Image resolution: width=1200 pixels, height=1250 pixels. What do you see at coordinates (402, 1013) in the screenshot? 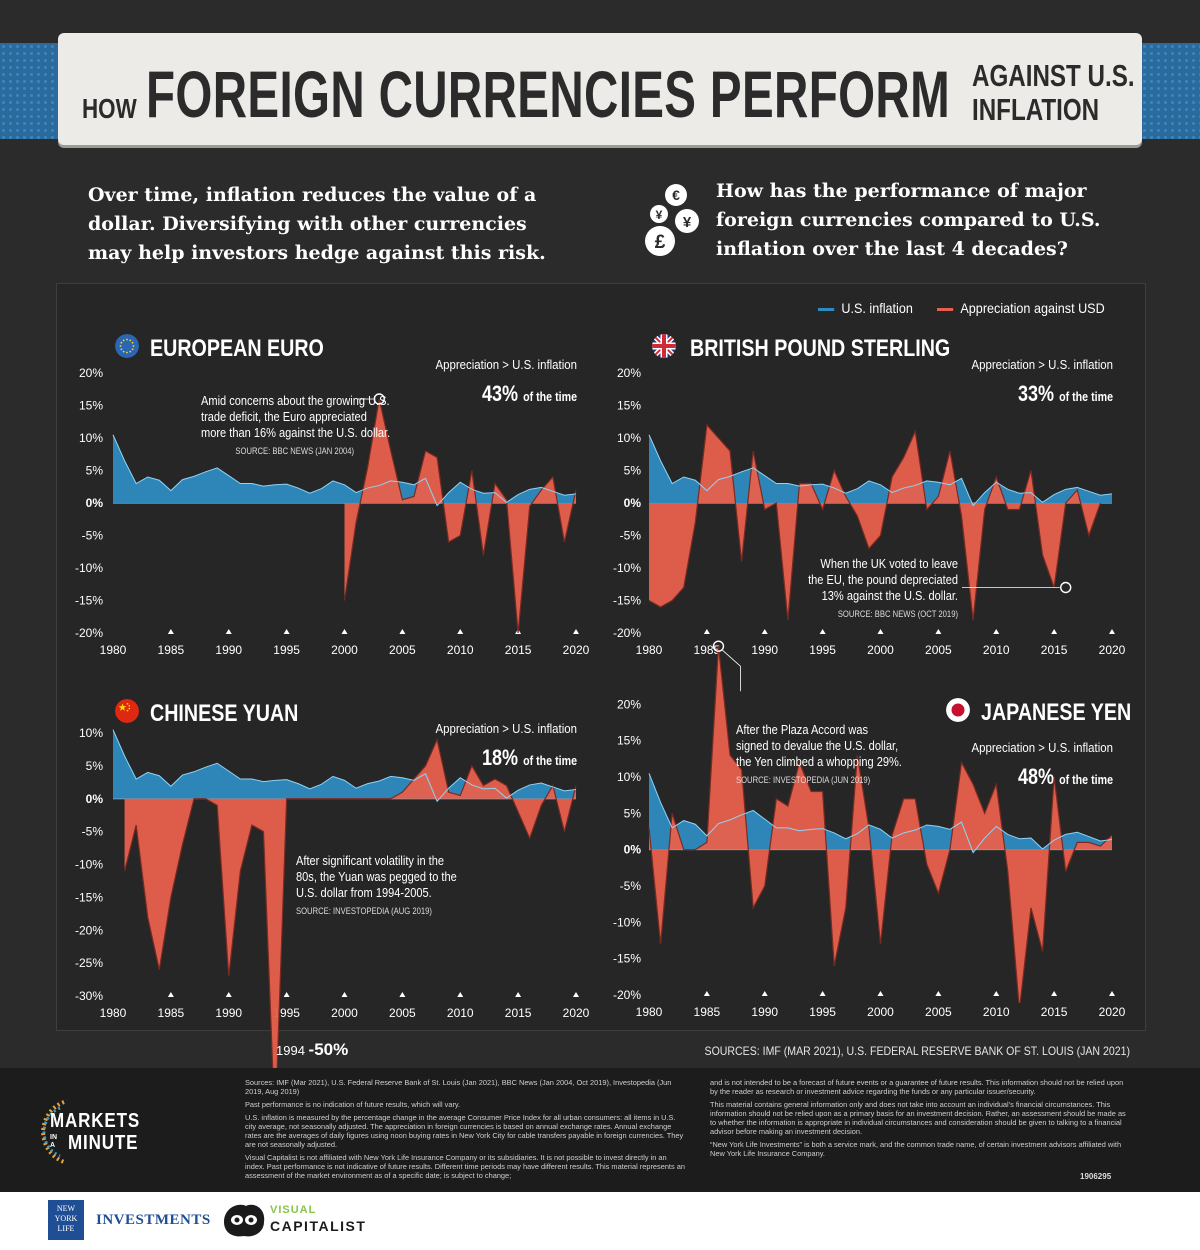
I see `yuan-x-tick-label: 2005` at bounding box center [402, 1013].